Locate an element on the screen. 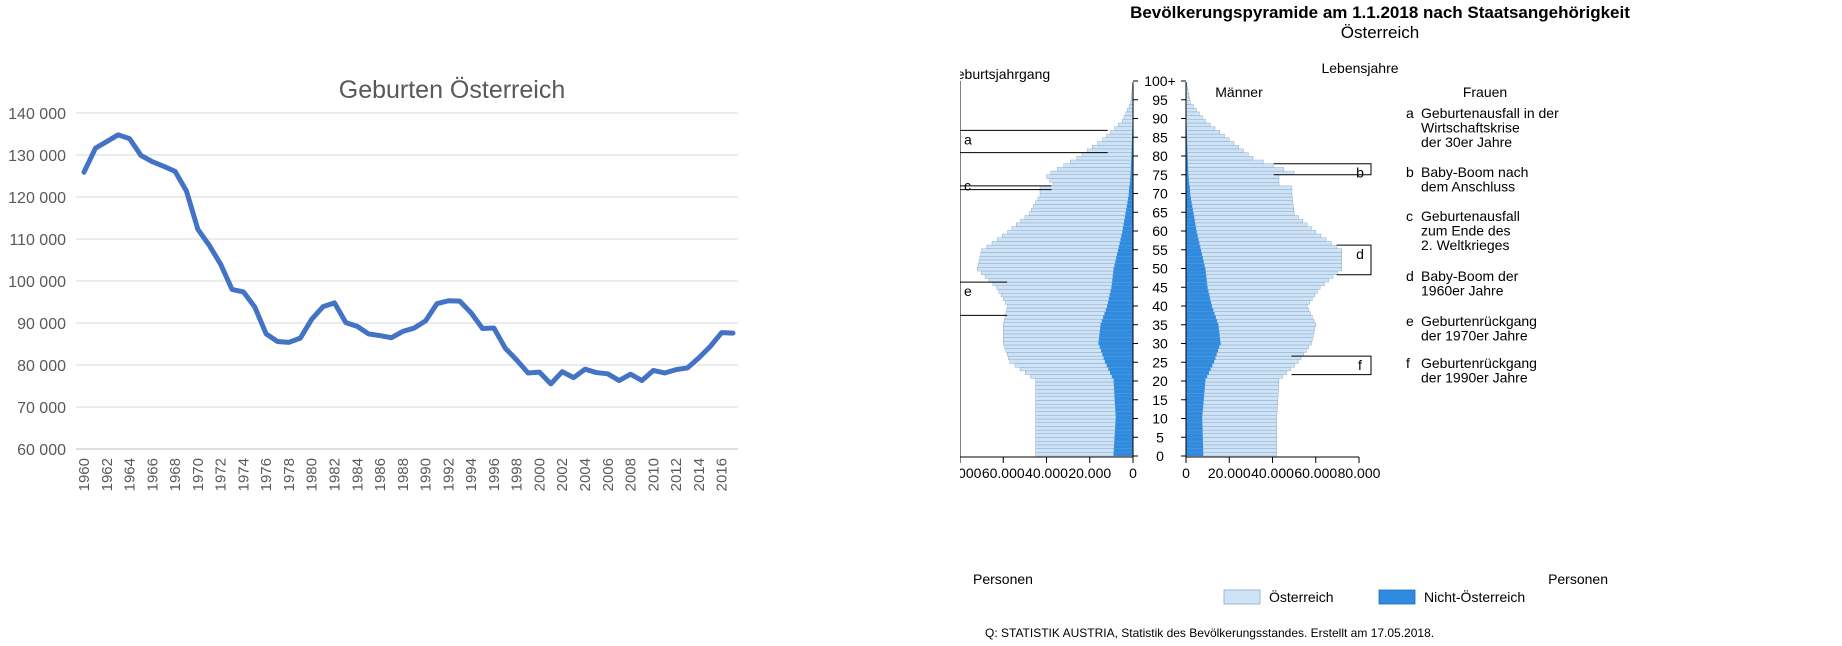  x-axis-label-right: Personen is located at coordinates (1578, 579).